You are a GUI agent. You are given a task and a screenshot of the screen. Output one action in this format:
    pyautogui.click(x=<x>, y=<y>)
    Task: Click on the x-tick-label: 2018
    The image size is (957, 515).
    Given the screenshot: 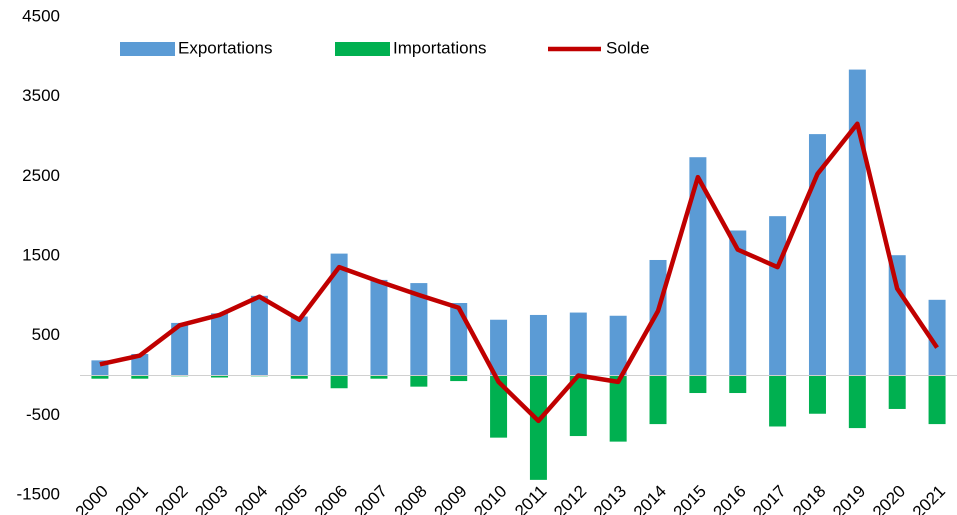 What is the action you would take?
    pyautogui.click(x=809, y=498)
    